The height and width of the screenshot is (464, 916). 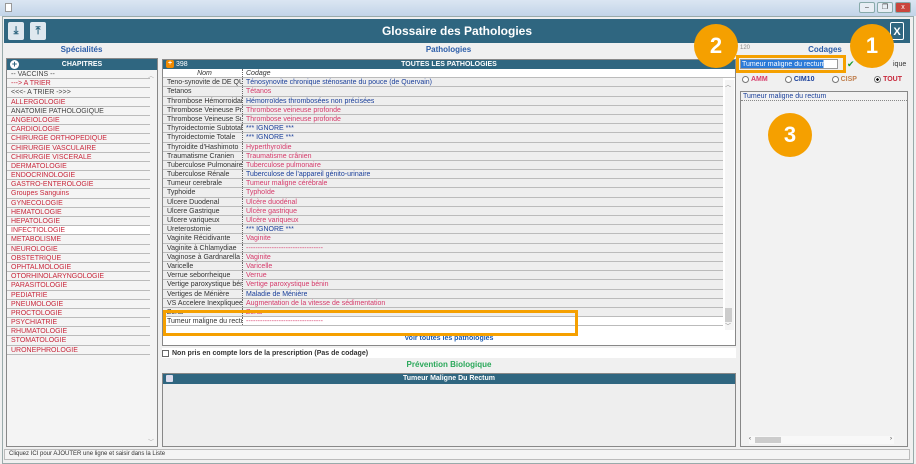 I want to click on annotation-marker-2: 2, so click(x=716, y=46).